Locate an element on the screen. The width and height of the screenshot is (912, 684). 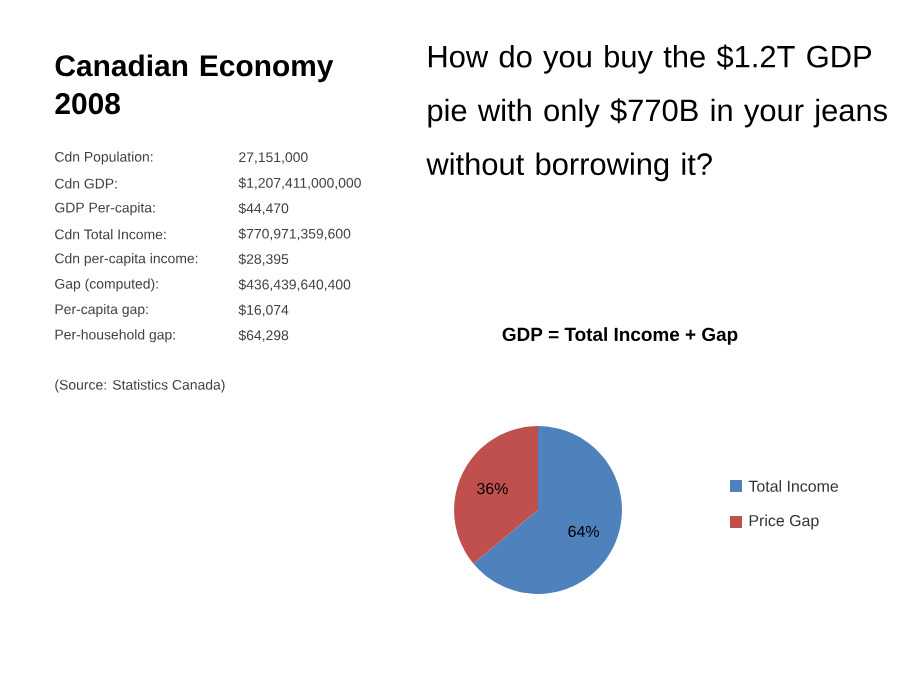
chart-subtitle: GDP = Total Income + Gap is located at coordinates (620, 336).